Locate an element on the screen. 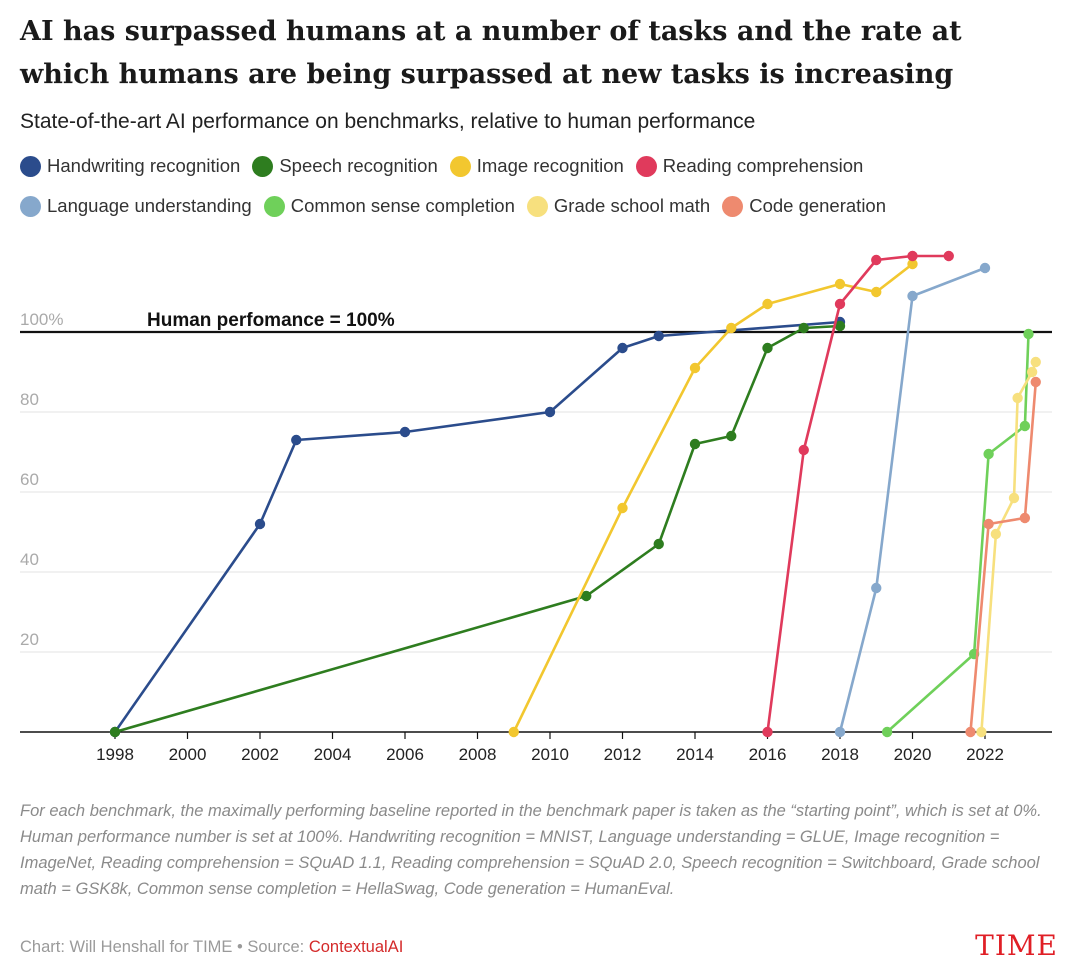 This screenshot has height=964, width=1080. x-tick-label-2016: 2016 is located at coordinates (768, 754).